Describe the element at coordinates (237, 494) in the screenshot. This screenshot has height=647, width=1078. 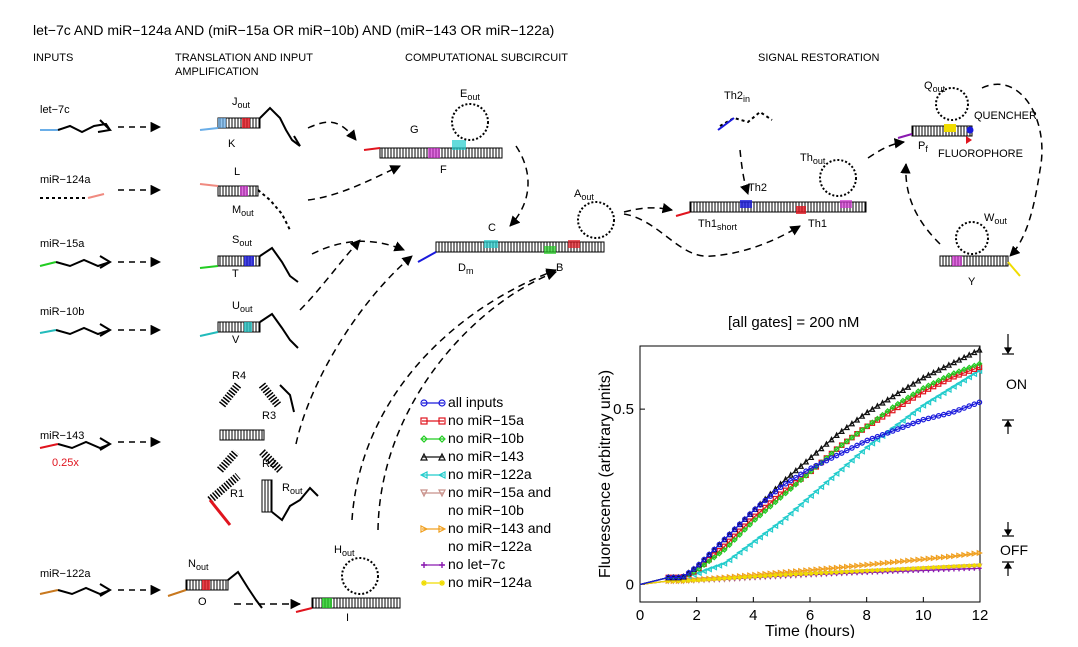
I see `label-R1: R1` at that location.